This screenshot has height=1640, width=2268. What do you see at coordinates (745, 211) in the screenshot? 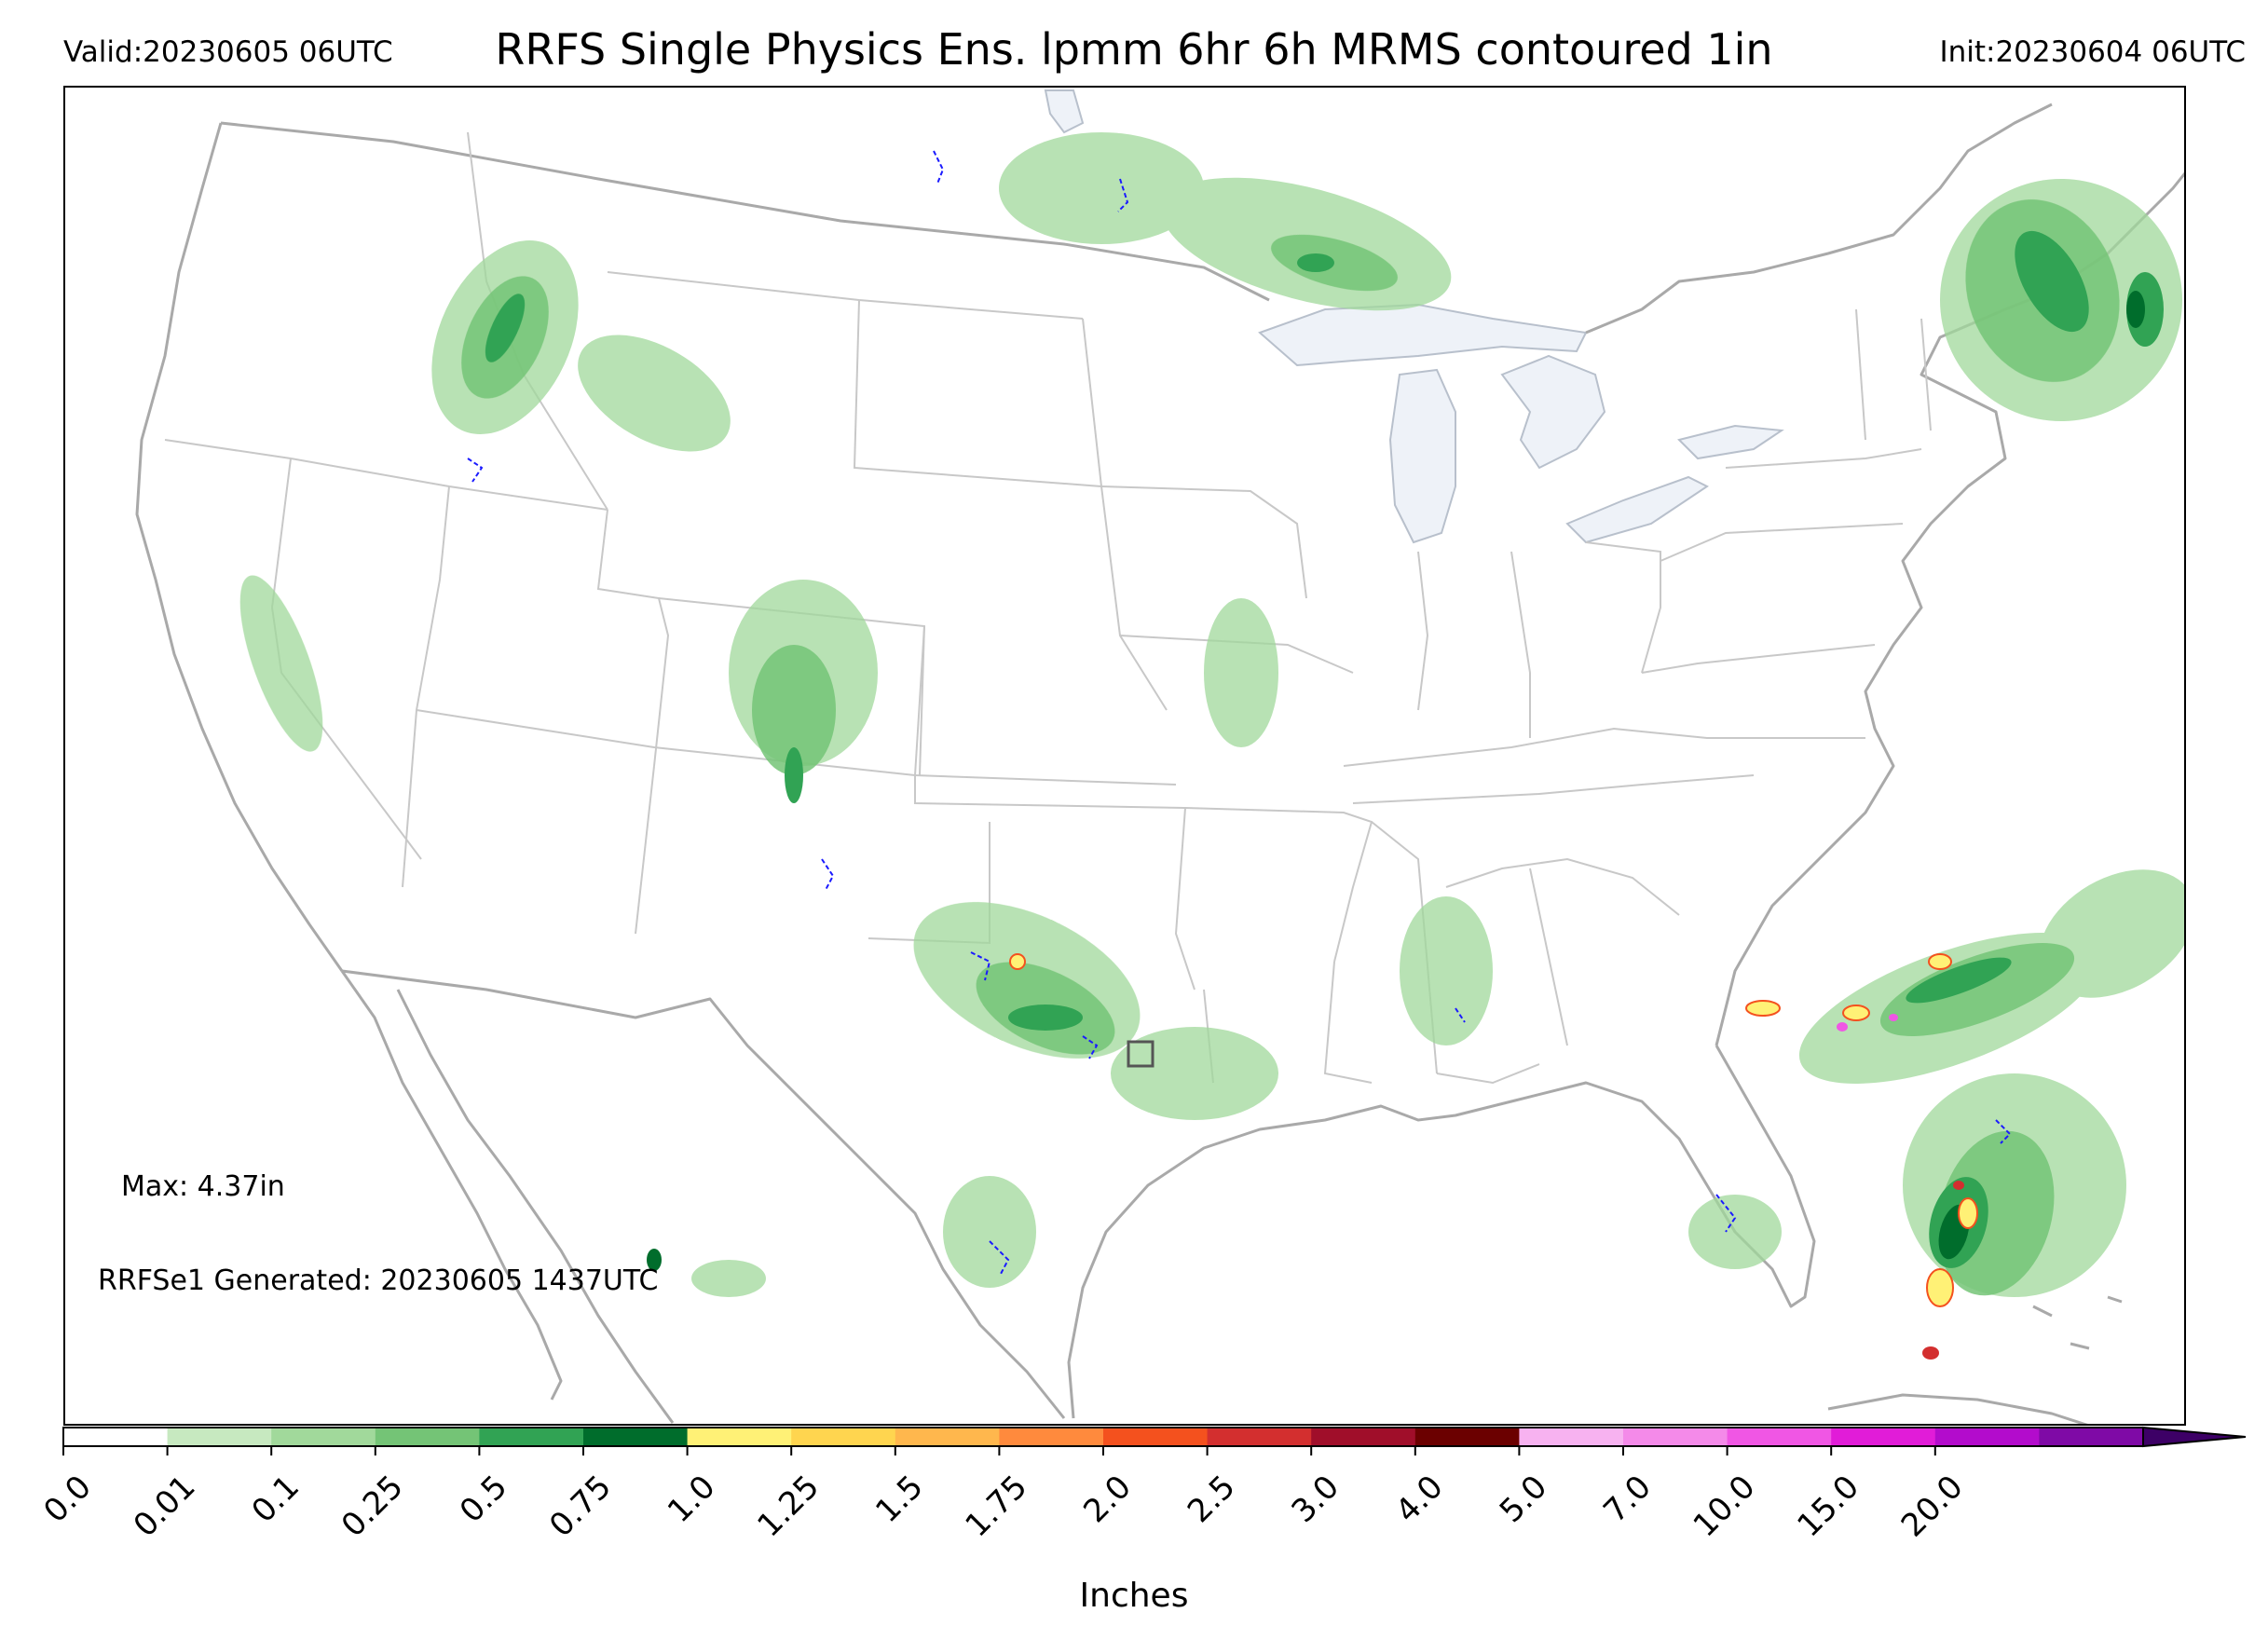
I see `canada-border` at bounding box center [745, 211].